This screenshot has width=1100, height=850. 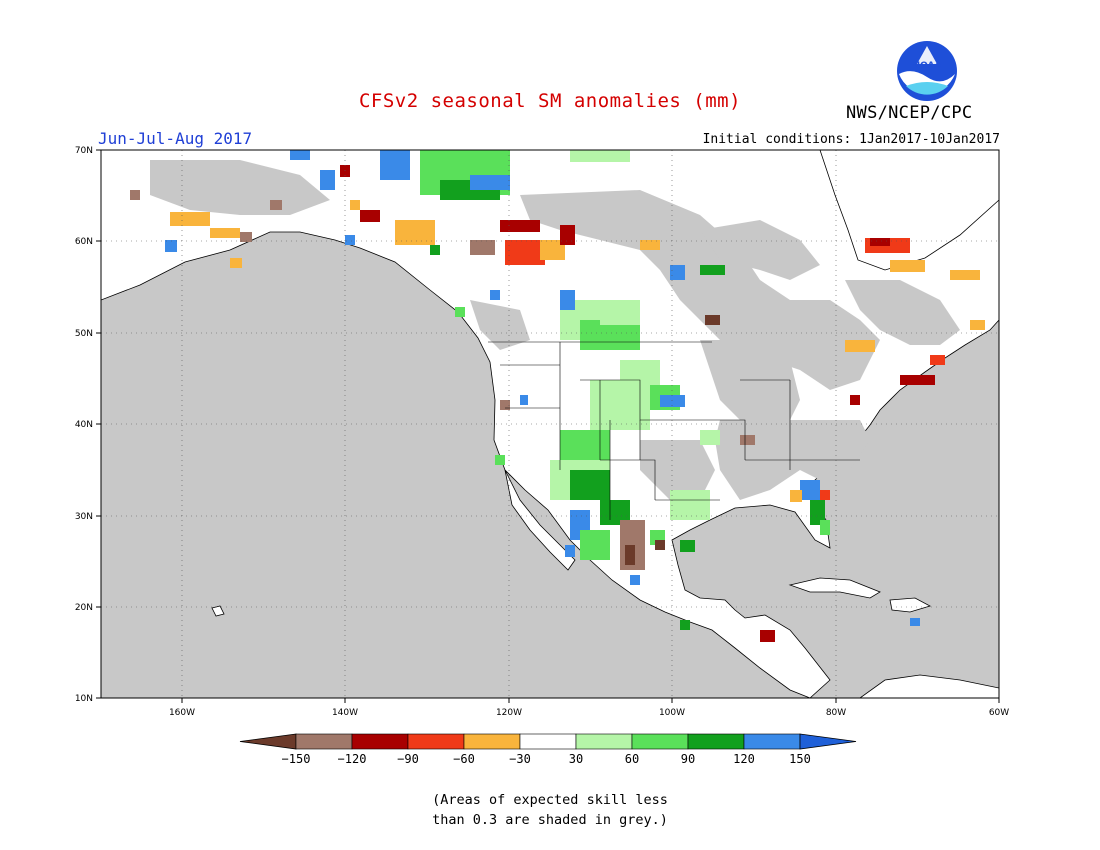 What do you see at coordinates (175, 138) in the screenshot?
I see `season-label: Jun-Jul-Aug 2017` at bounding box center [175, 138].